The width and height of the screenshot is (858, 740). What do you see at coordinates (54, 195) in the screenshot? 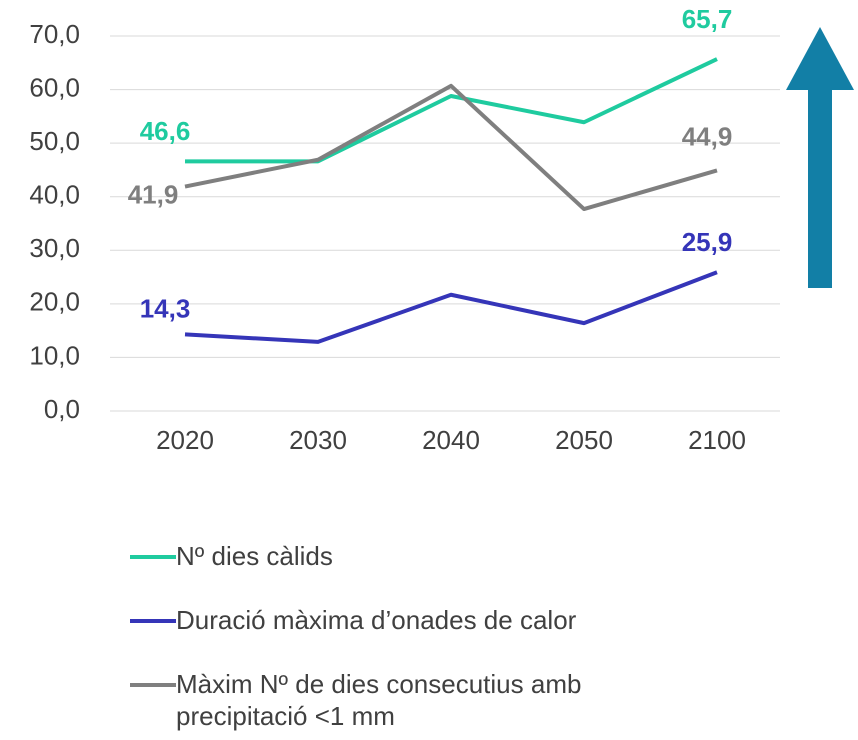
I see `y-tick-label: 40,0` at bounding box center [54, 195].